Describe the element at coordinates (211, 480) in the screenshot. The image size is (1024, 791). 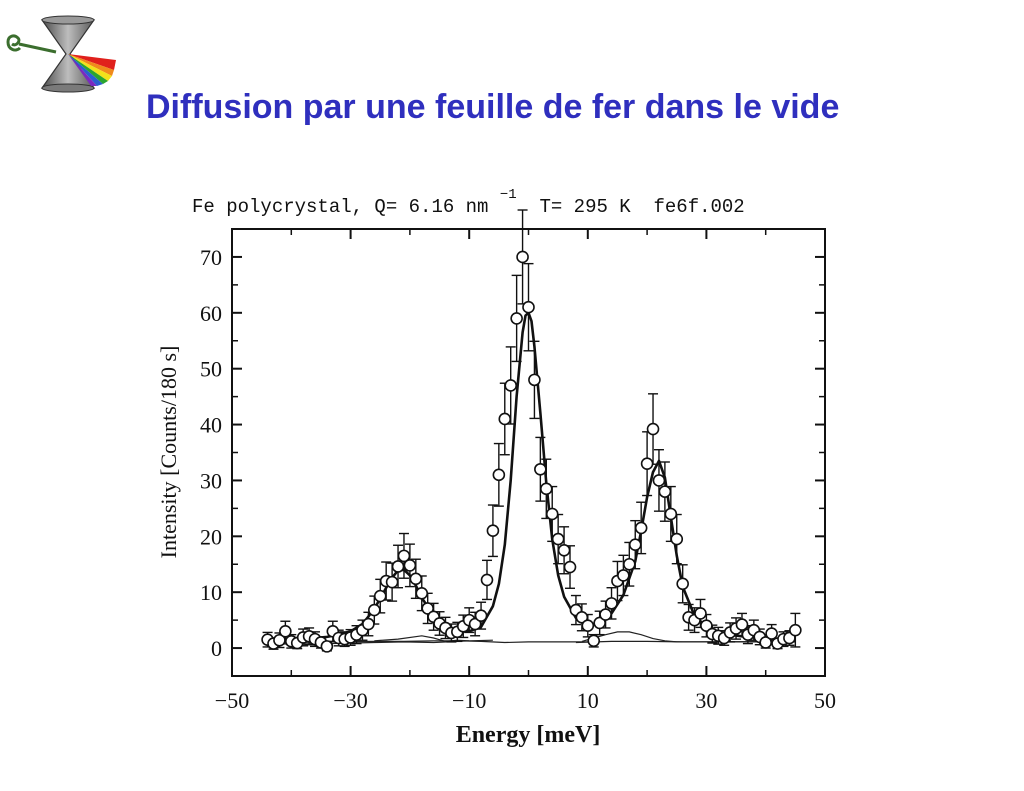
I see `y-tick-label: 30` at that location.